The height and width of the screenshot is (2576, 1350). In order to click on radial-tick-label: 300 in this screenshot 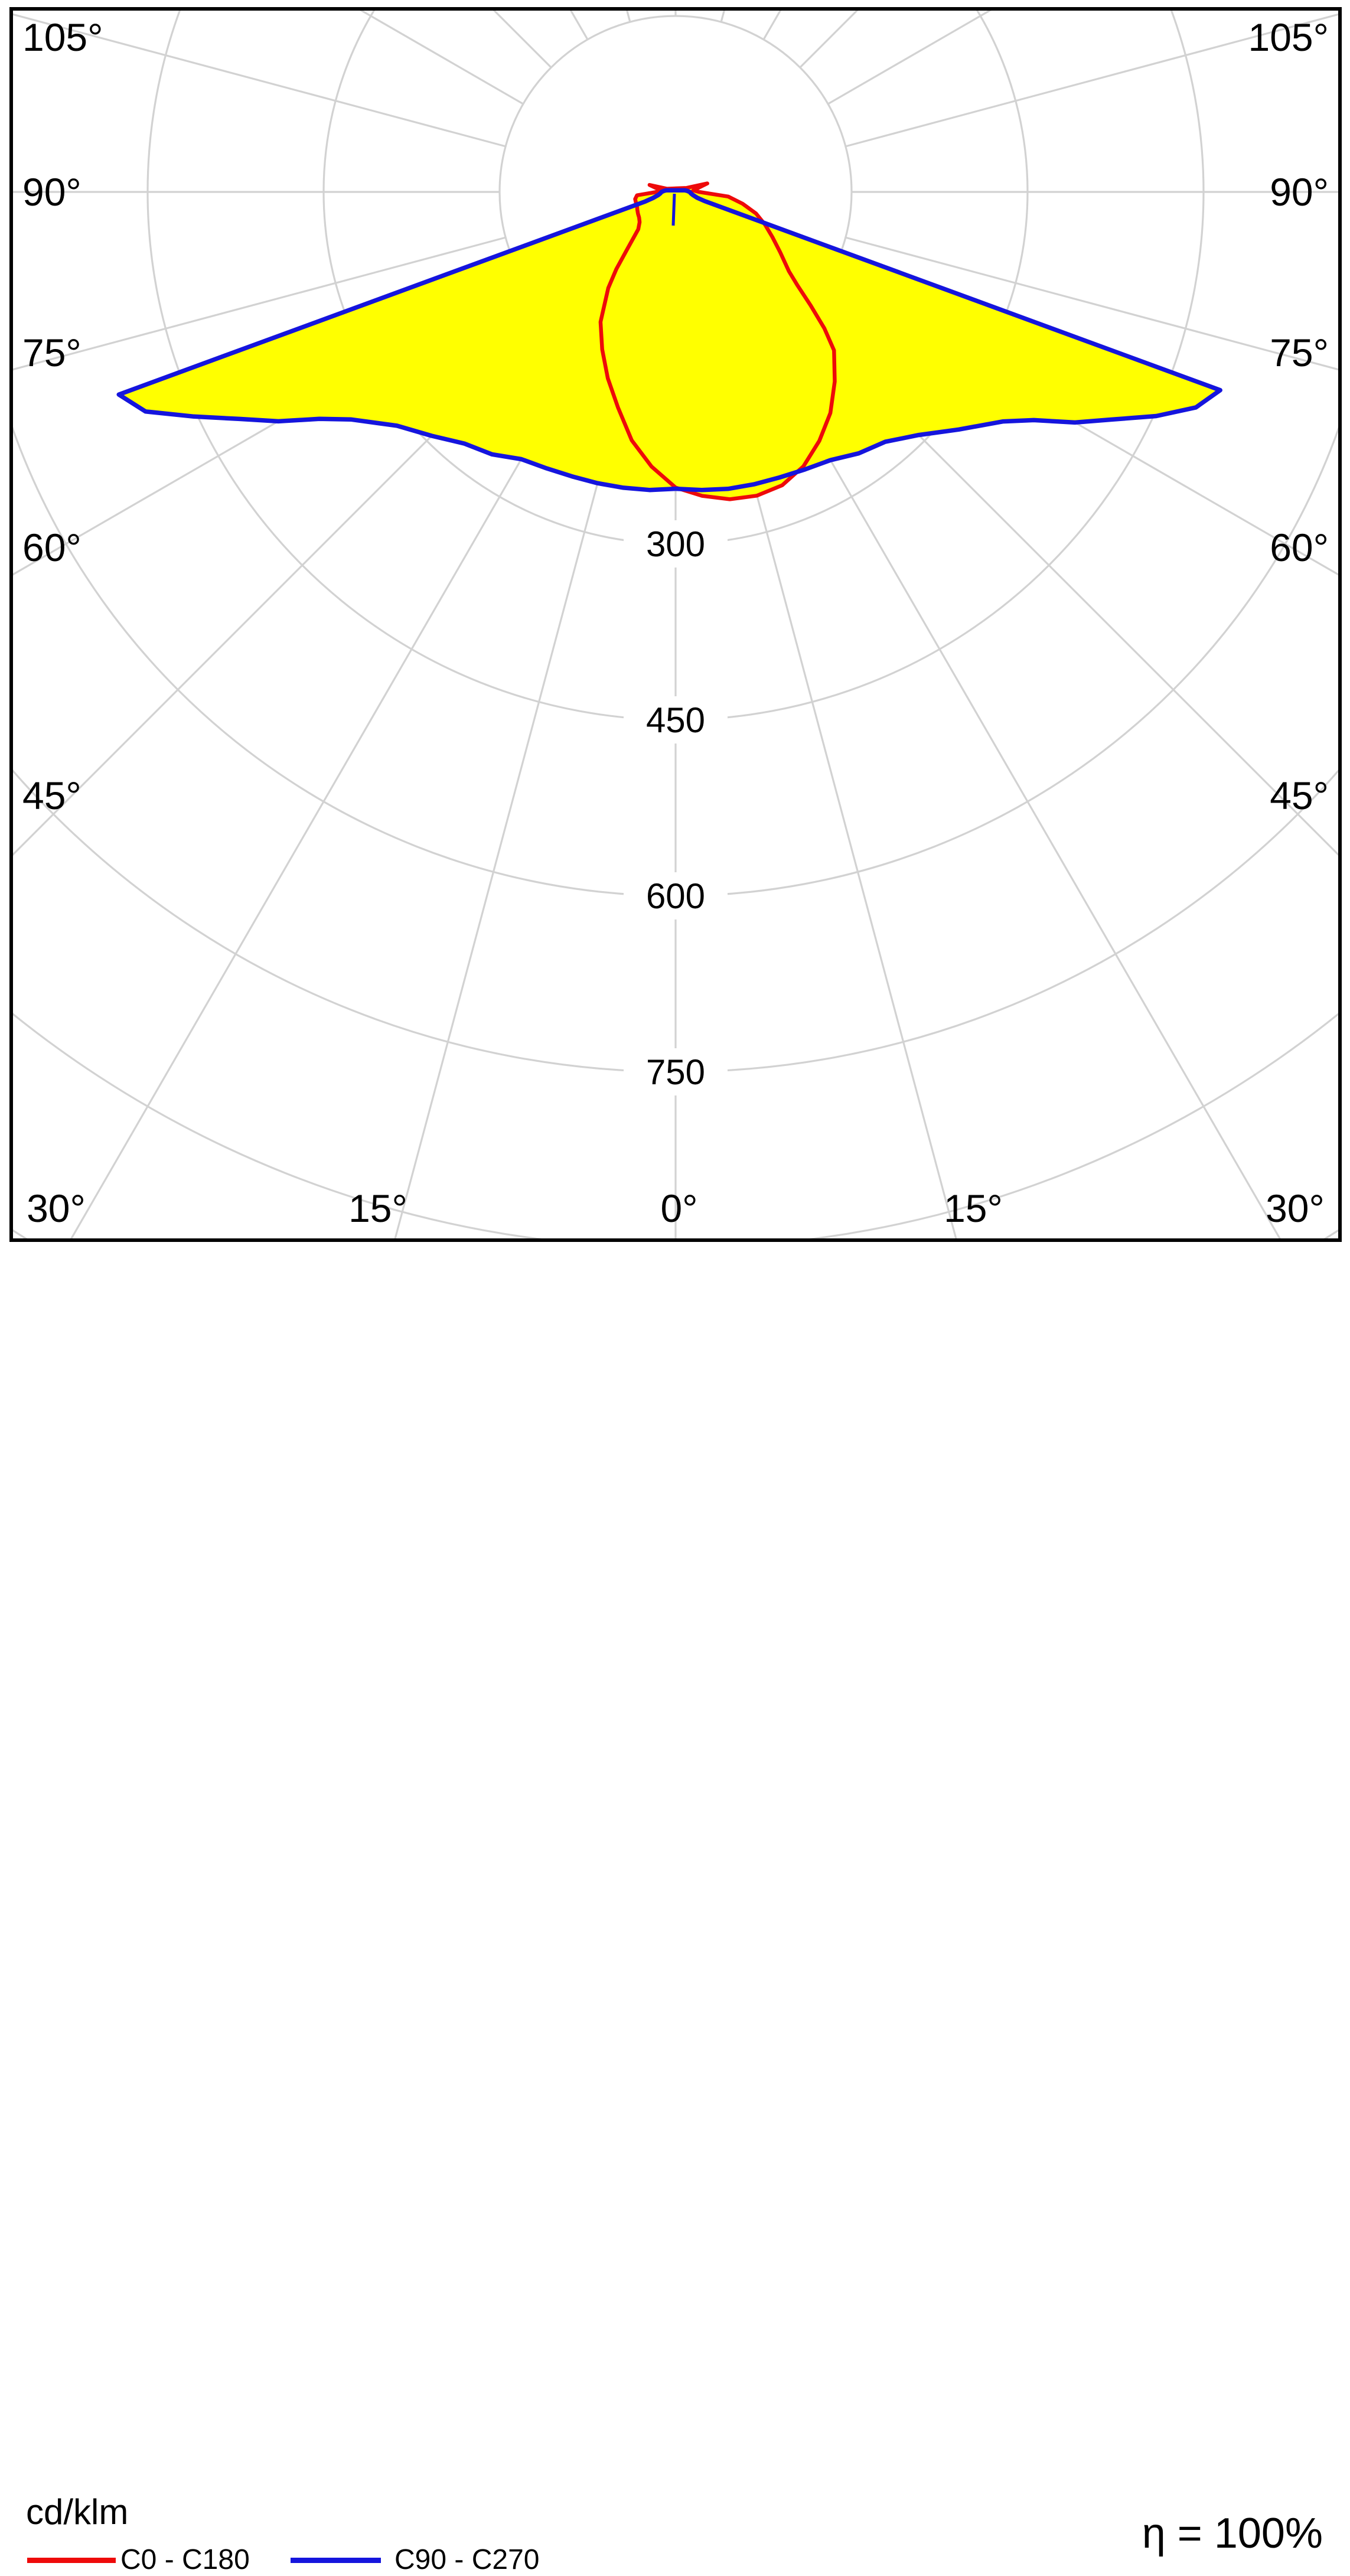, I will do `click(675, 544)`.